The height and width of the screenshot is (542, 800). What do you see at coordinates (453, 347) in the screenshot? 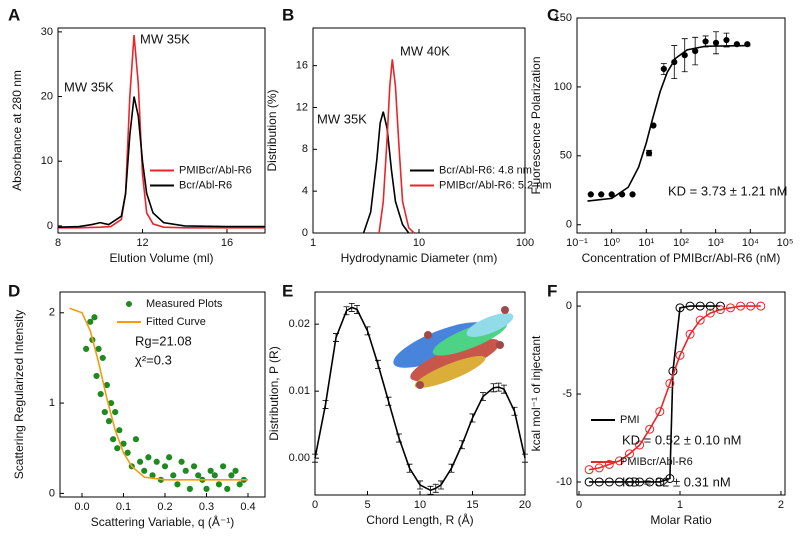
I see `structure-image` at bounding box center [453, 347].